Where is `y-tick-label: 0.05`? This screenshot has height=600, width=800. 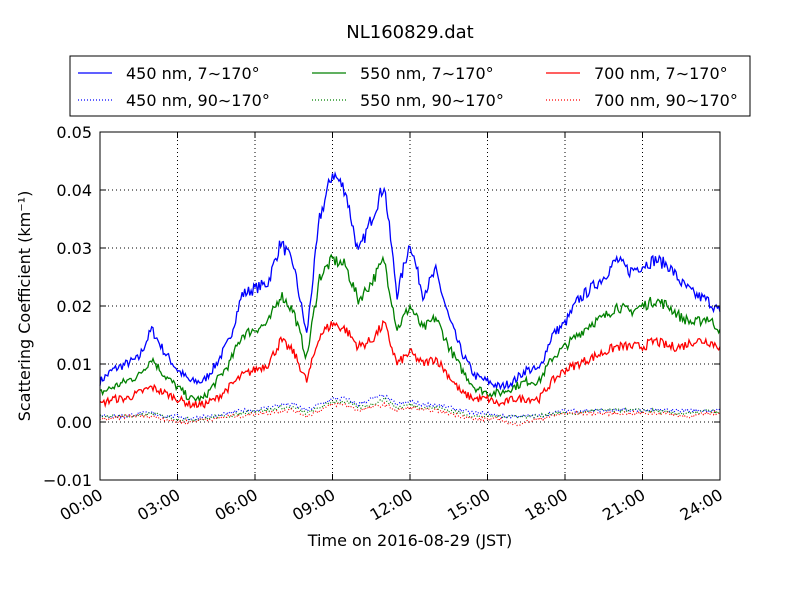 y-tick-label: 0.05 is located at coordinates (74, 132).